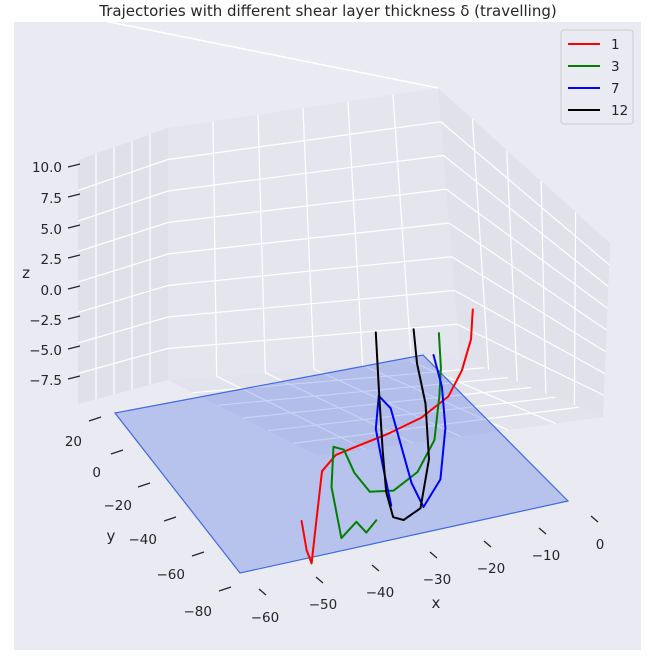 The width and height of the screenshot is (661, 668). Describe the element at coordinates (143, 540) in the screenshot. I see `y-tick-label: −40` at that location.